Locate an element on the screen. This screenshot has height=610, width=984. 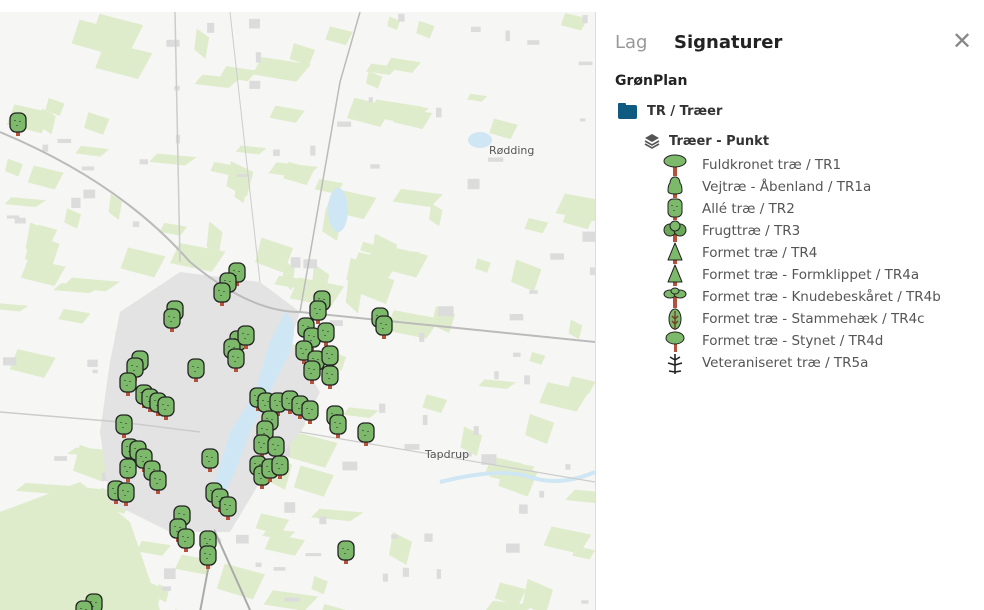
tree-pollard-icon is located at coordinates (675, 341).